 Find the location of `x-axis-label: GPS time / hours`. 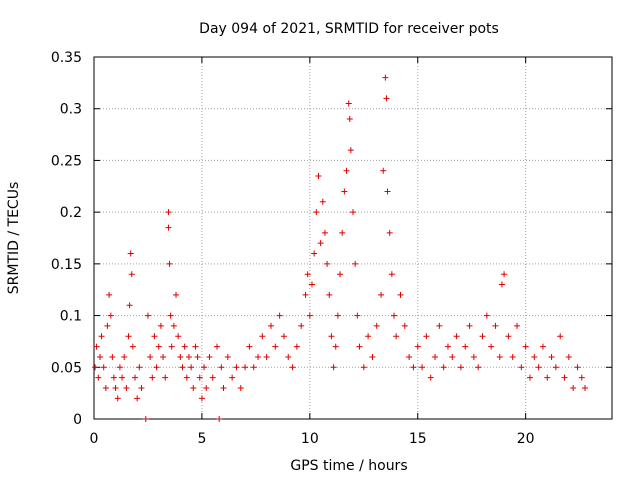

x-axis-label: GPS time / hours is located at coordinates (348, 466).